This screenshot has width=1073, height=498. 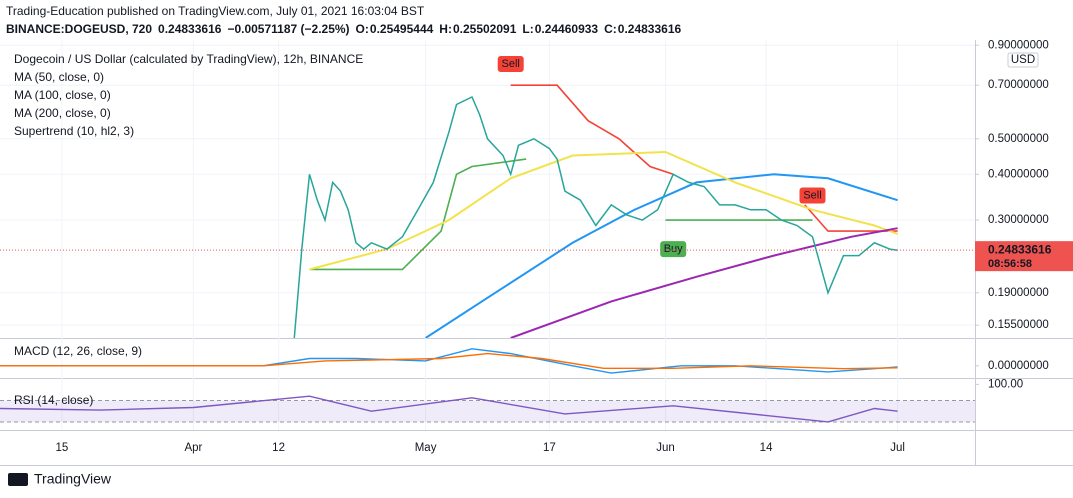 What do you see at coordinates (897, 448) in the screenshot?
I see `x-tick-label: Jul` at bounding box center [897, 448].